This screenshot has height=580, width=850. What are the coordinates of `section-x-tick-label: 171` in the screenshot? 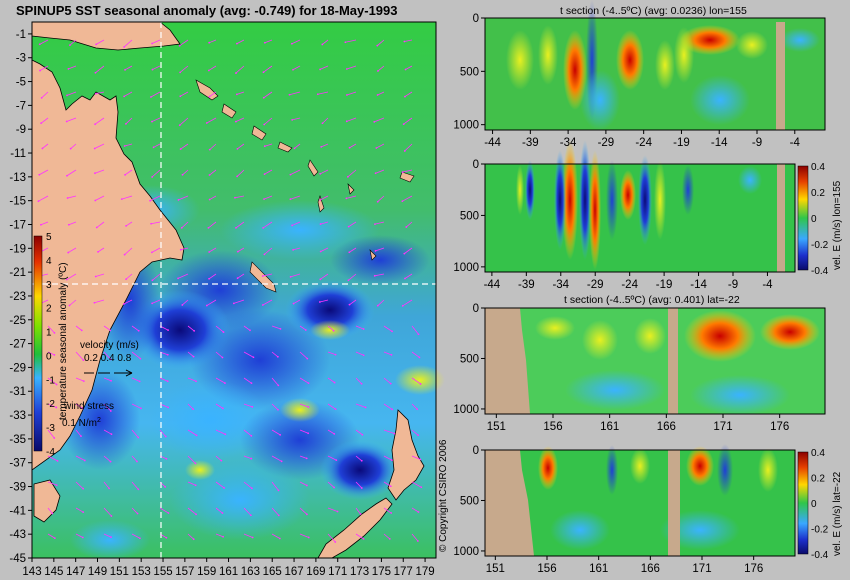 It's located at (722, 427).